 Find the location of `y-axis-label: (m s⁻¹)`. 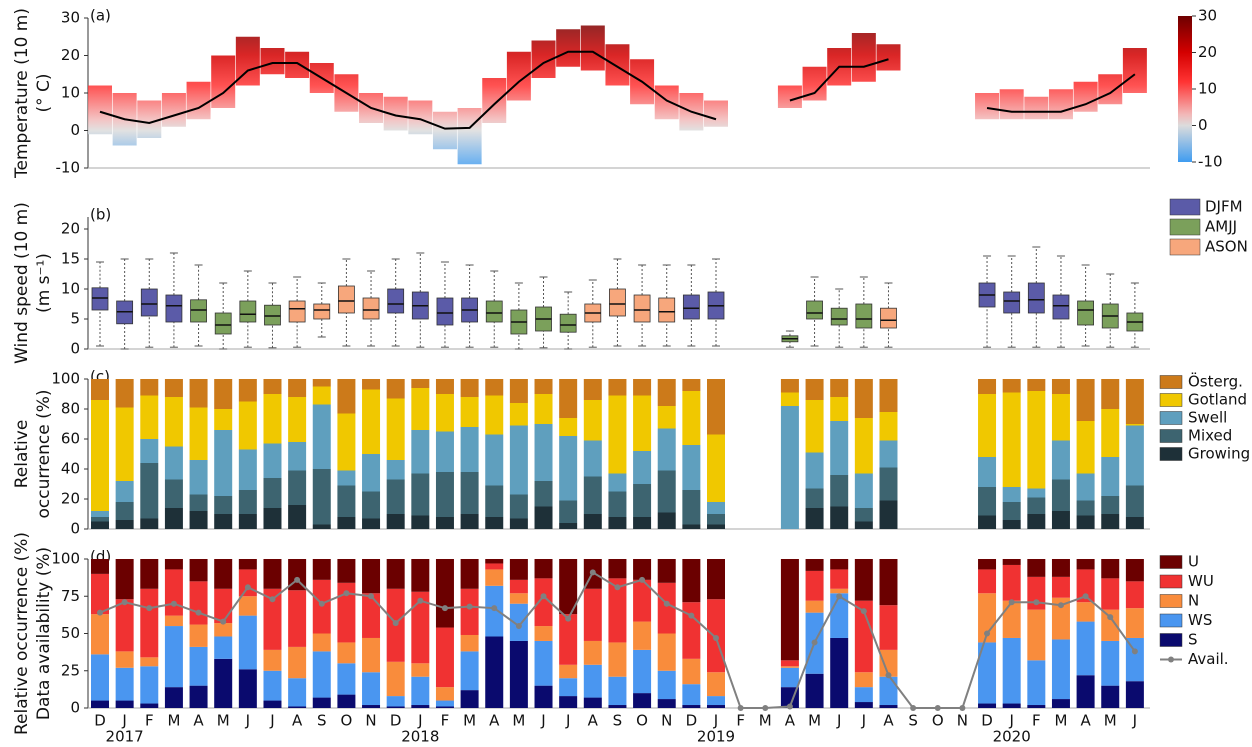

y-axis-label: (m s⁻¹) is located at coordinates (44, 283).